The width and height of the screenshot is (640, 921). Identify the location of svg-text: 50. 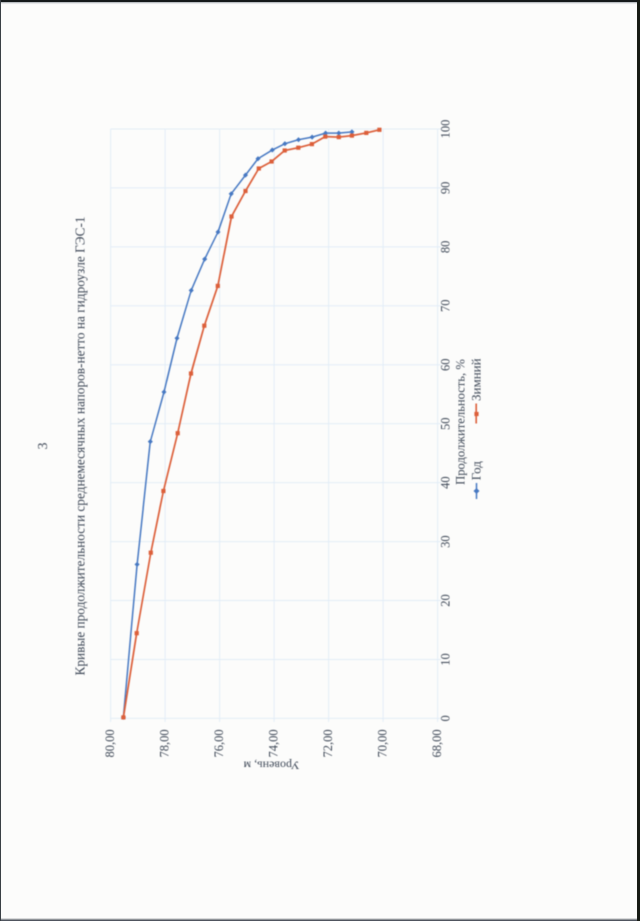
(445, 423).